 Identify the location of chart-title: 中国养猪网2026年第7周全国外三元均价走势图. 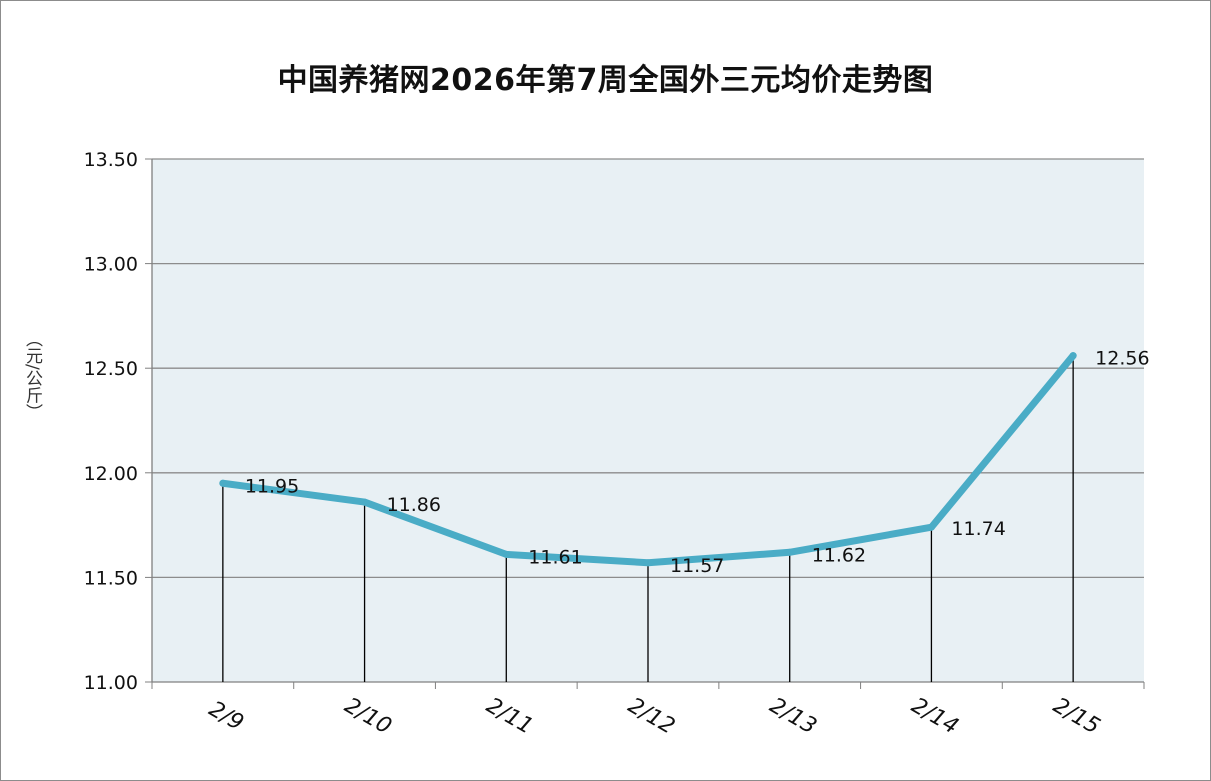
(605, 80).